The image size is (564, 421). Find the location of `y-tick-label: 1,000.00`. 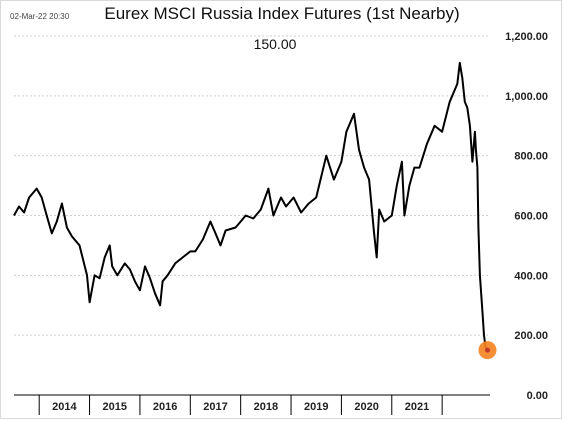

y-tick-label: 1,000.00 is located at coordinates (526, 97).